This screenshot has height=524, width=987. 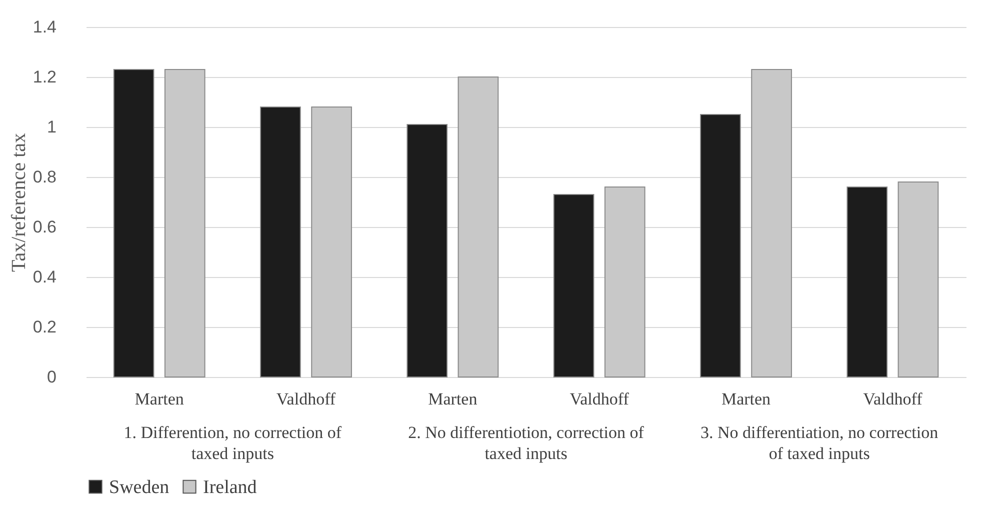 What do you see at coordinates (819, 443) in the screenshot?
I see `text: 3. No differentiation, no correction of taxed inputs` at bounding box center [819, 443].